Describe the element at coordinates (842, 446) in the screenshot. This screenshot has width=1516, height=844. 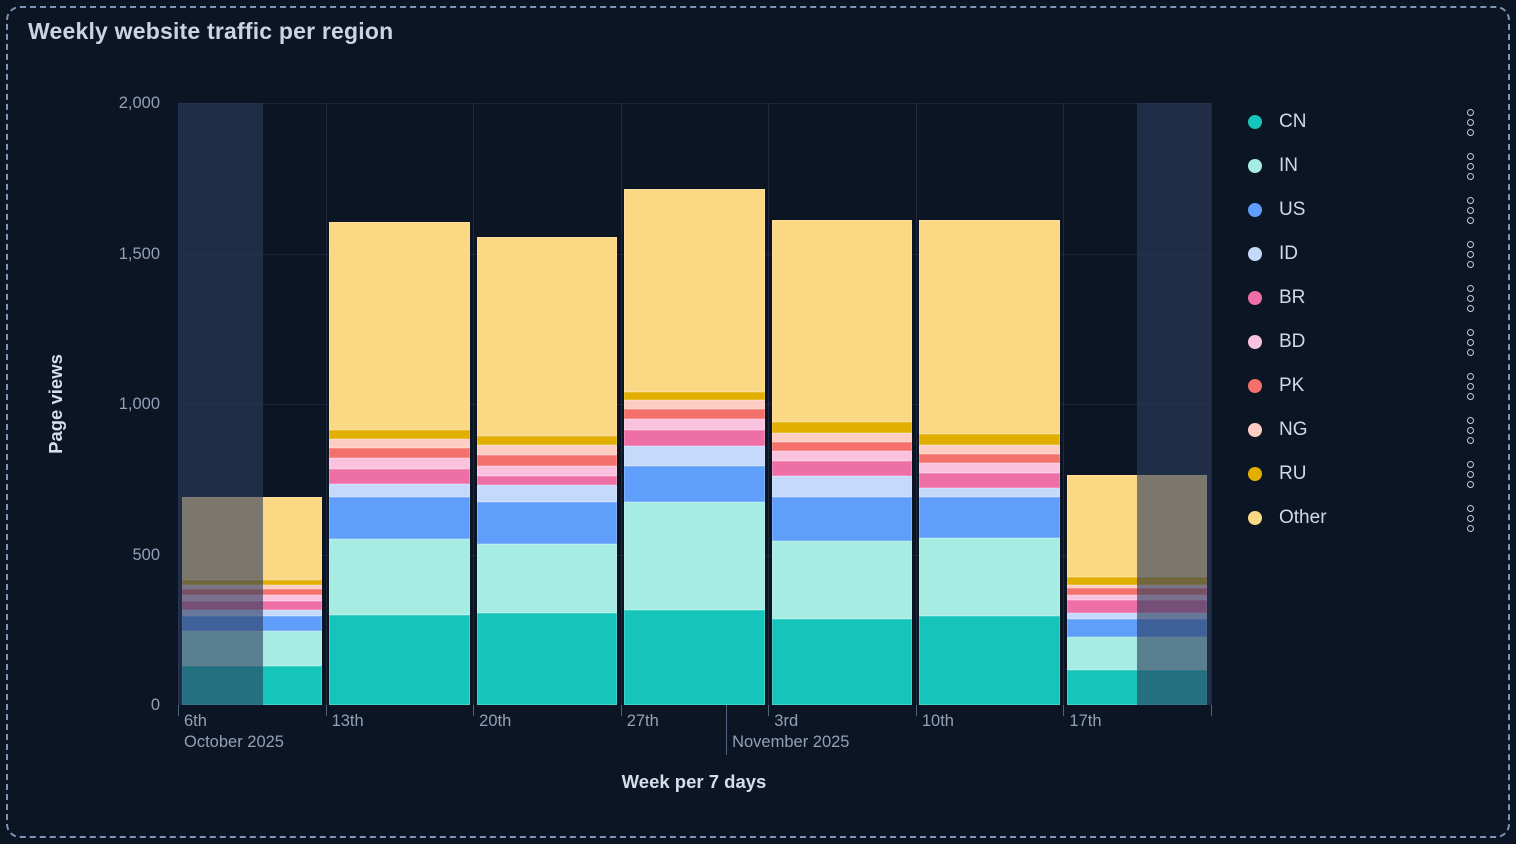
I see `bar-segment-PK-3rd` at that location.